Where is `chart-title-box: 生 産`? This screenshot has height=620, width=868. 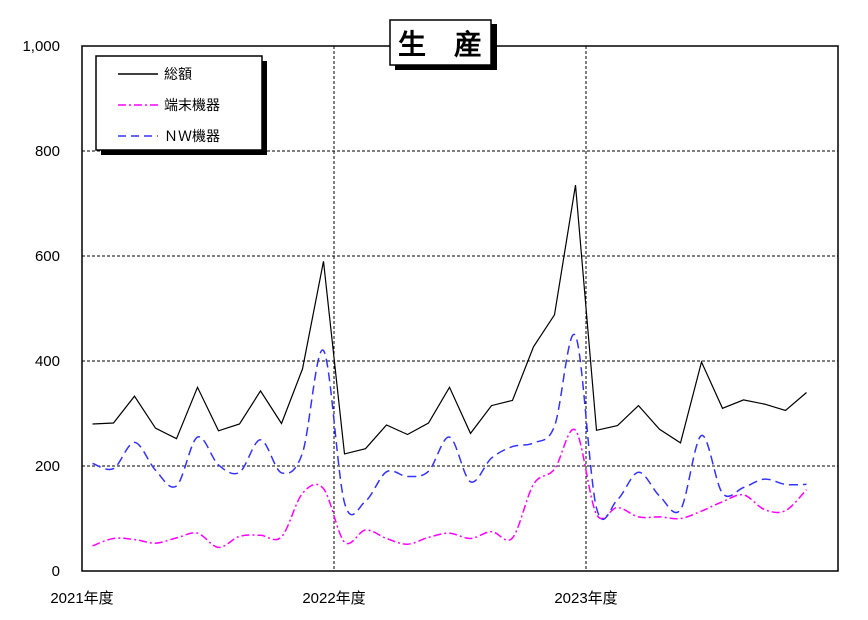
chart-title-box: 生 産 is located at coordinates (443, 44).